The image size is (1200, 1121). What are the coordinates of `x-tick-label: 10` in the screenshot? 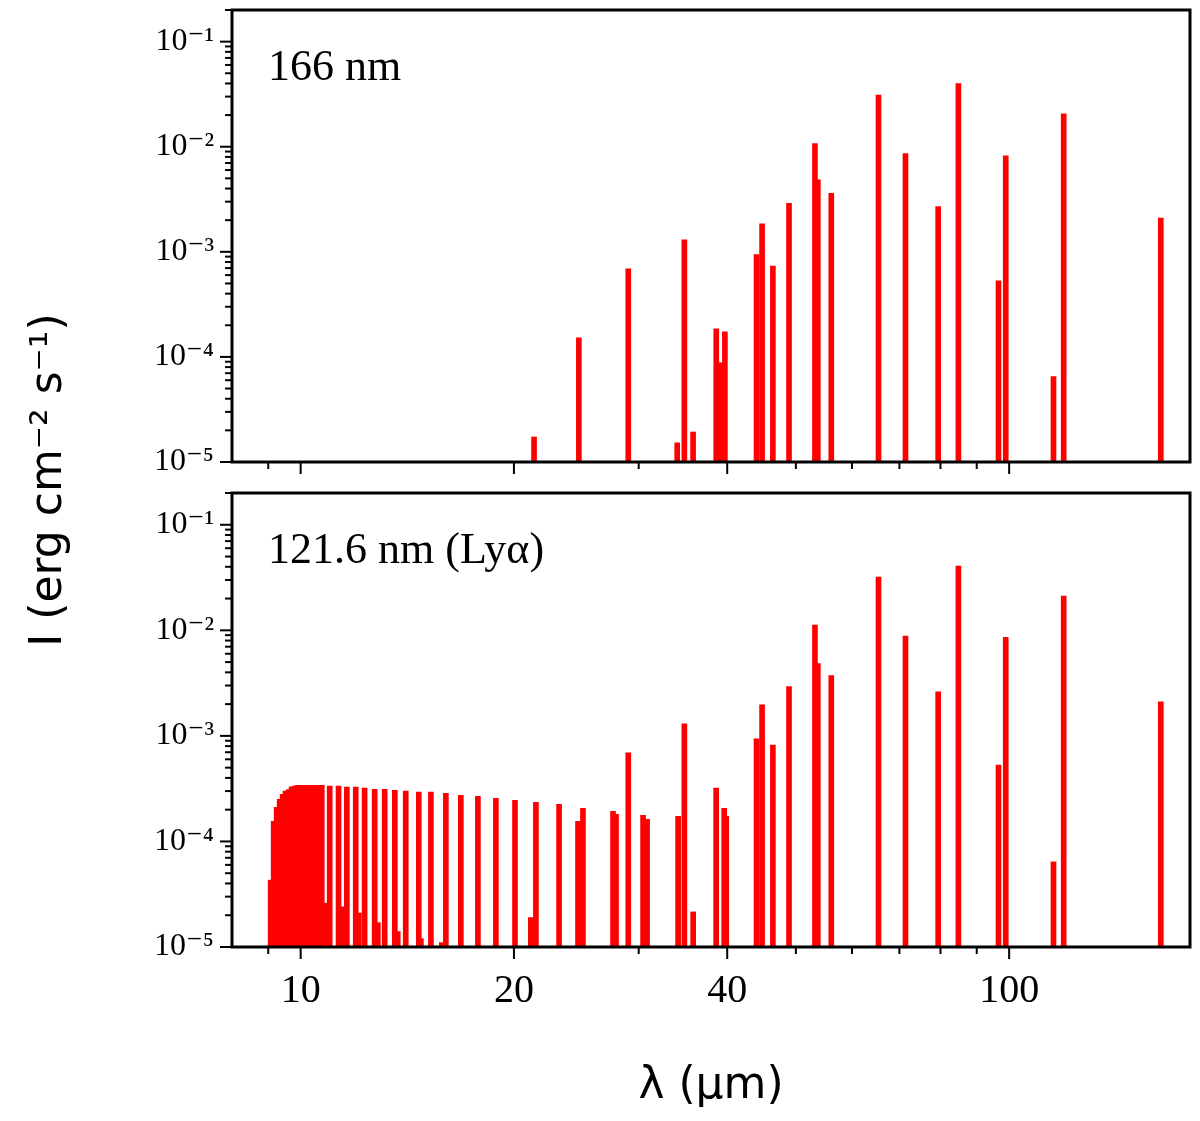 It's located at (300, 988).